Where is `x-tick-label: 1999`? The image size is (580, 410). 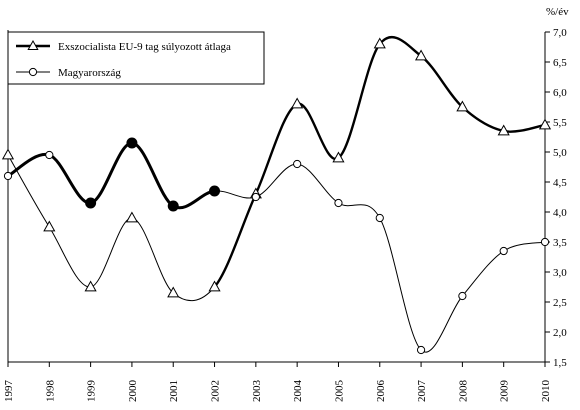 x-tick-label: 1999 is located at coordinates (92, 391).